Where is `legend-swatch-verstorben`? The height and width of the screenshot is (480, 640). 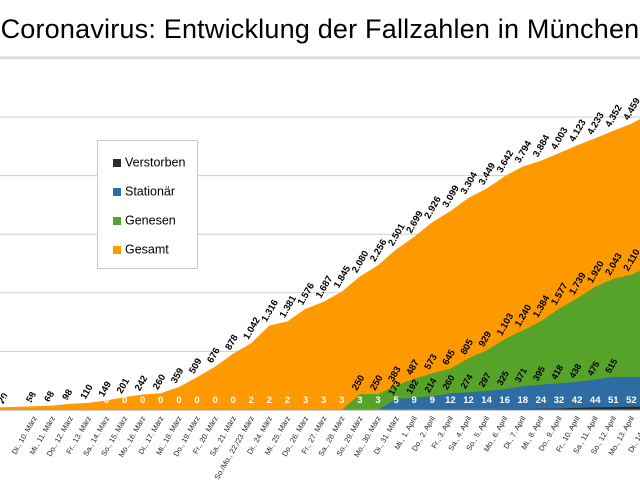
legend-swatch-verstorben is located at coordinates (117, 162).